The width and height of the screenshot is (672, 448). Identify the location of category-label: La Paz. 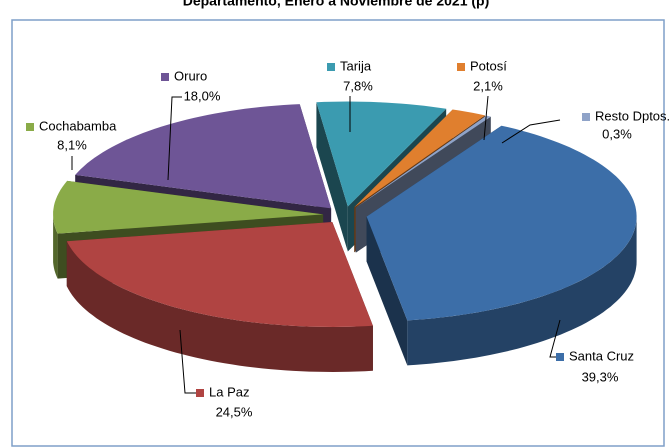
(229, 391).